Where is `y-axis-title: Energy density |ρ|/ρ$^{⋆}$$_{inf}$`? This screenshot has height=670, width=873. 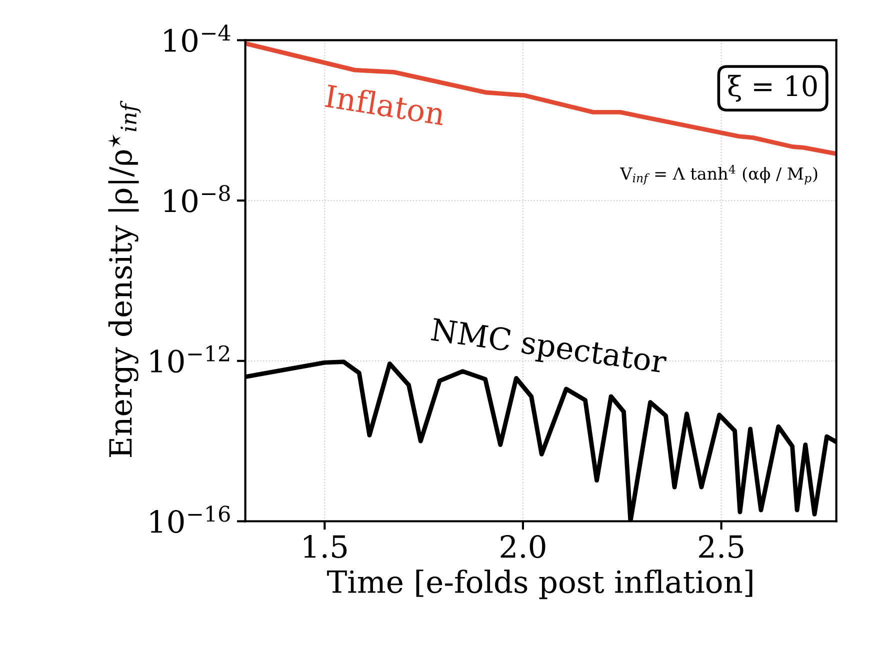 y-axis-title: Energy density |ρ|/ρ$^{⋆}$$_{inf}$ is located at coordinates (124, 279).